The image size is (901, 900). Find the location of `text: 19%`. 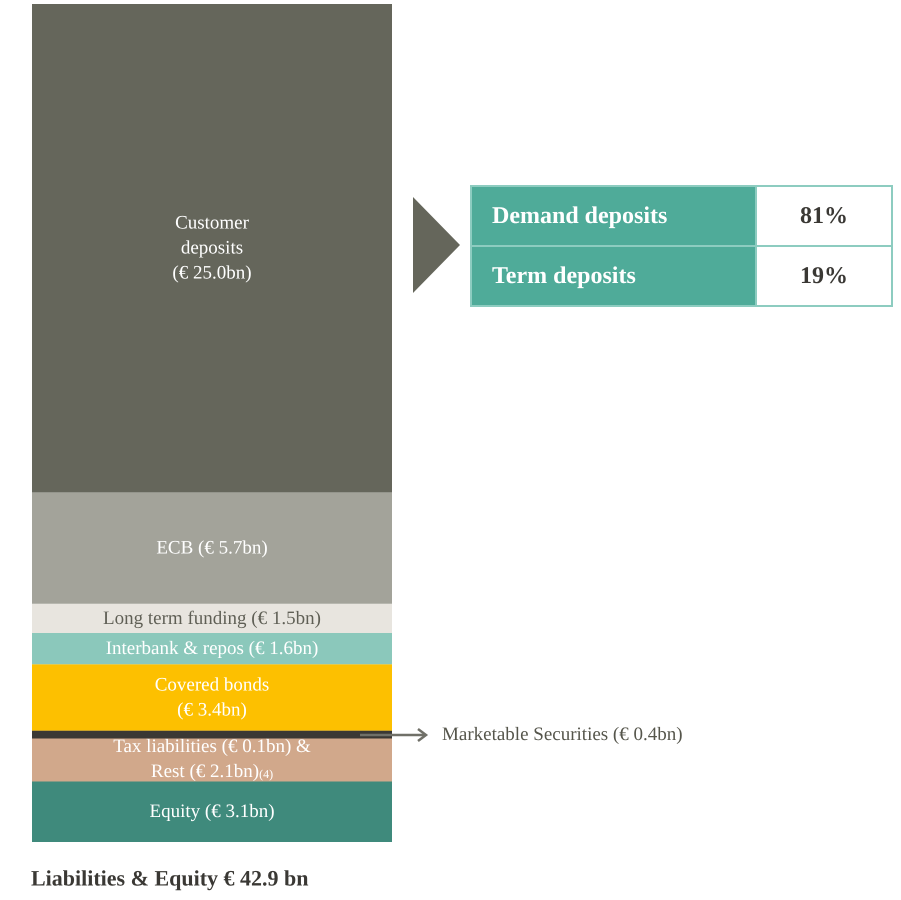

text: 19% is located at coordinates (824, 276).